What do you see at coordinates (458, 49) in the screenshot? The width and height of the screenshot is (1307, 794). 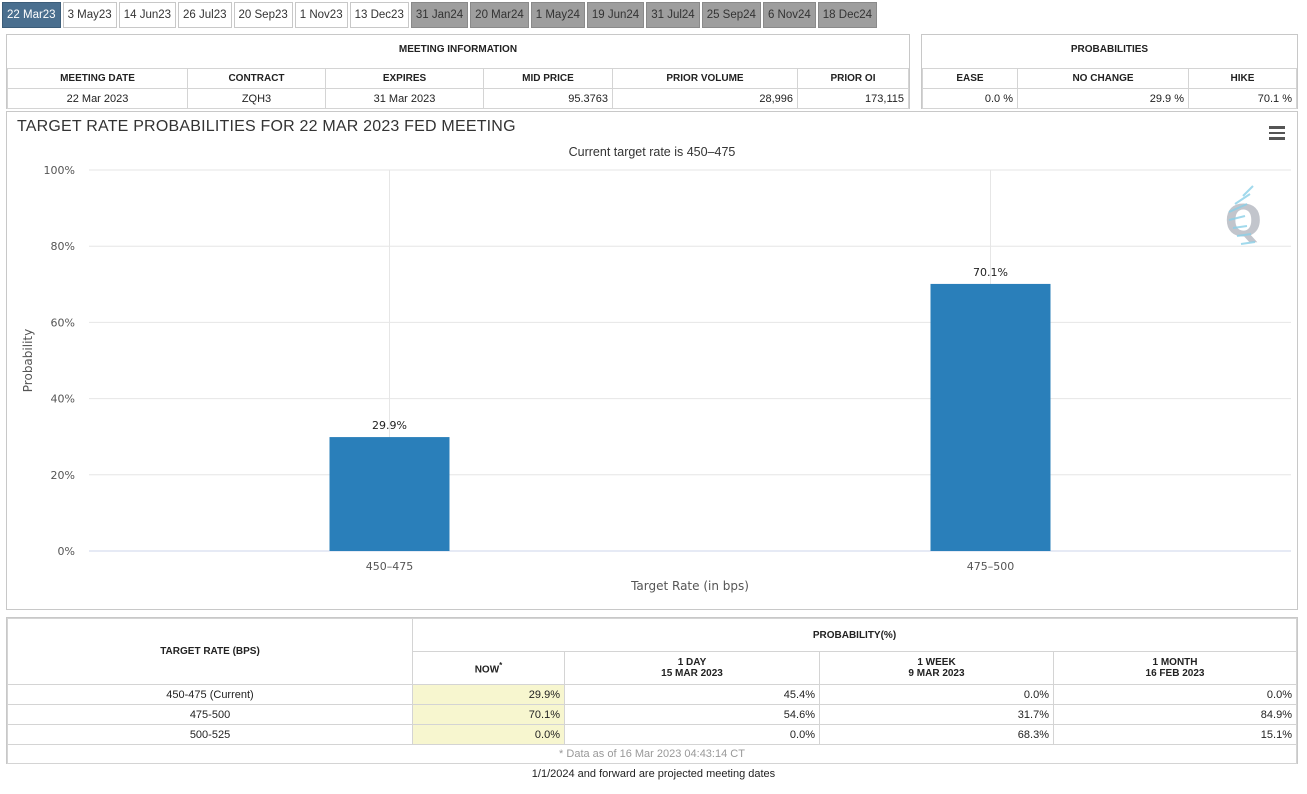 I see `meeting-information-title: MEETING INFORMATION` at bounding box center [458, 49].